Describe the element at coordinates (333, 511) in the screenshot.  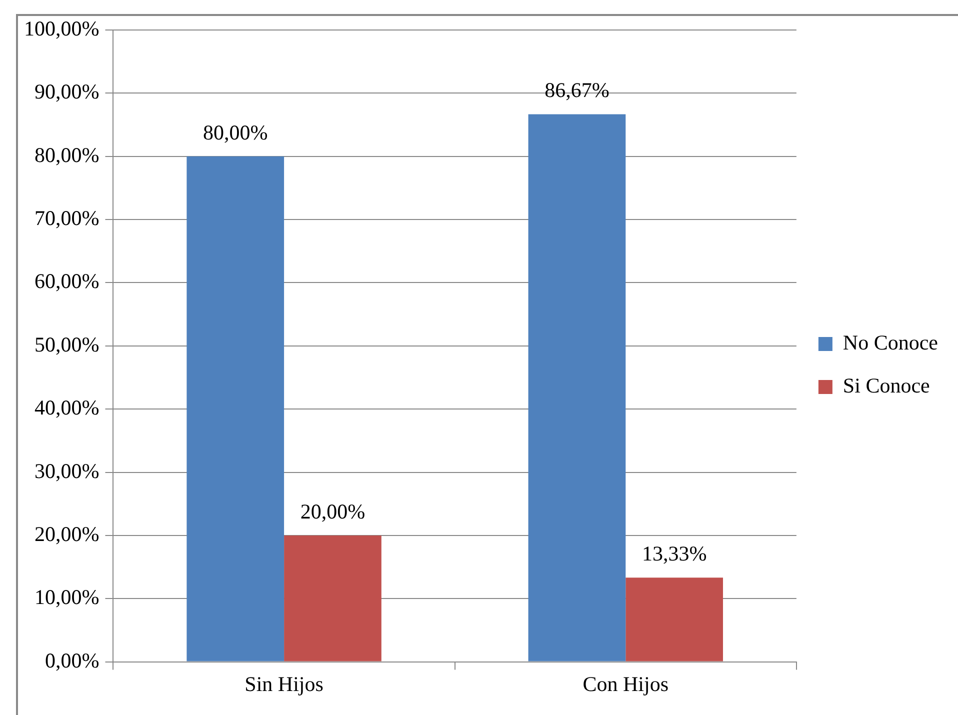
I see `data-label: 20,00%` at that location.